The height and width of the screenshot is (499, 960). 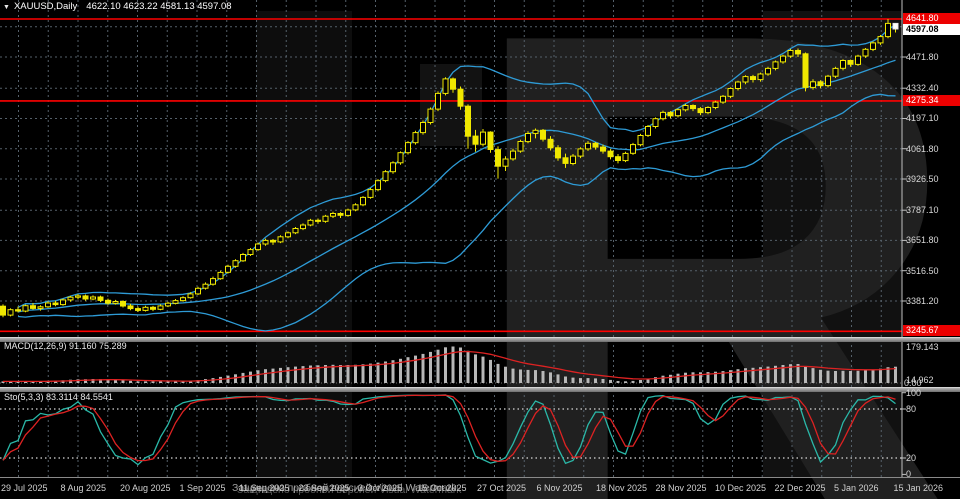 I want to click on time-axis-label: 11 Sep 2025, so click(x=264, y=488).